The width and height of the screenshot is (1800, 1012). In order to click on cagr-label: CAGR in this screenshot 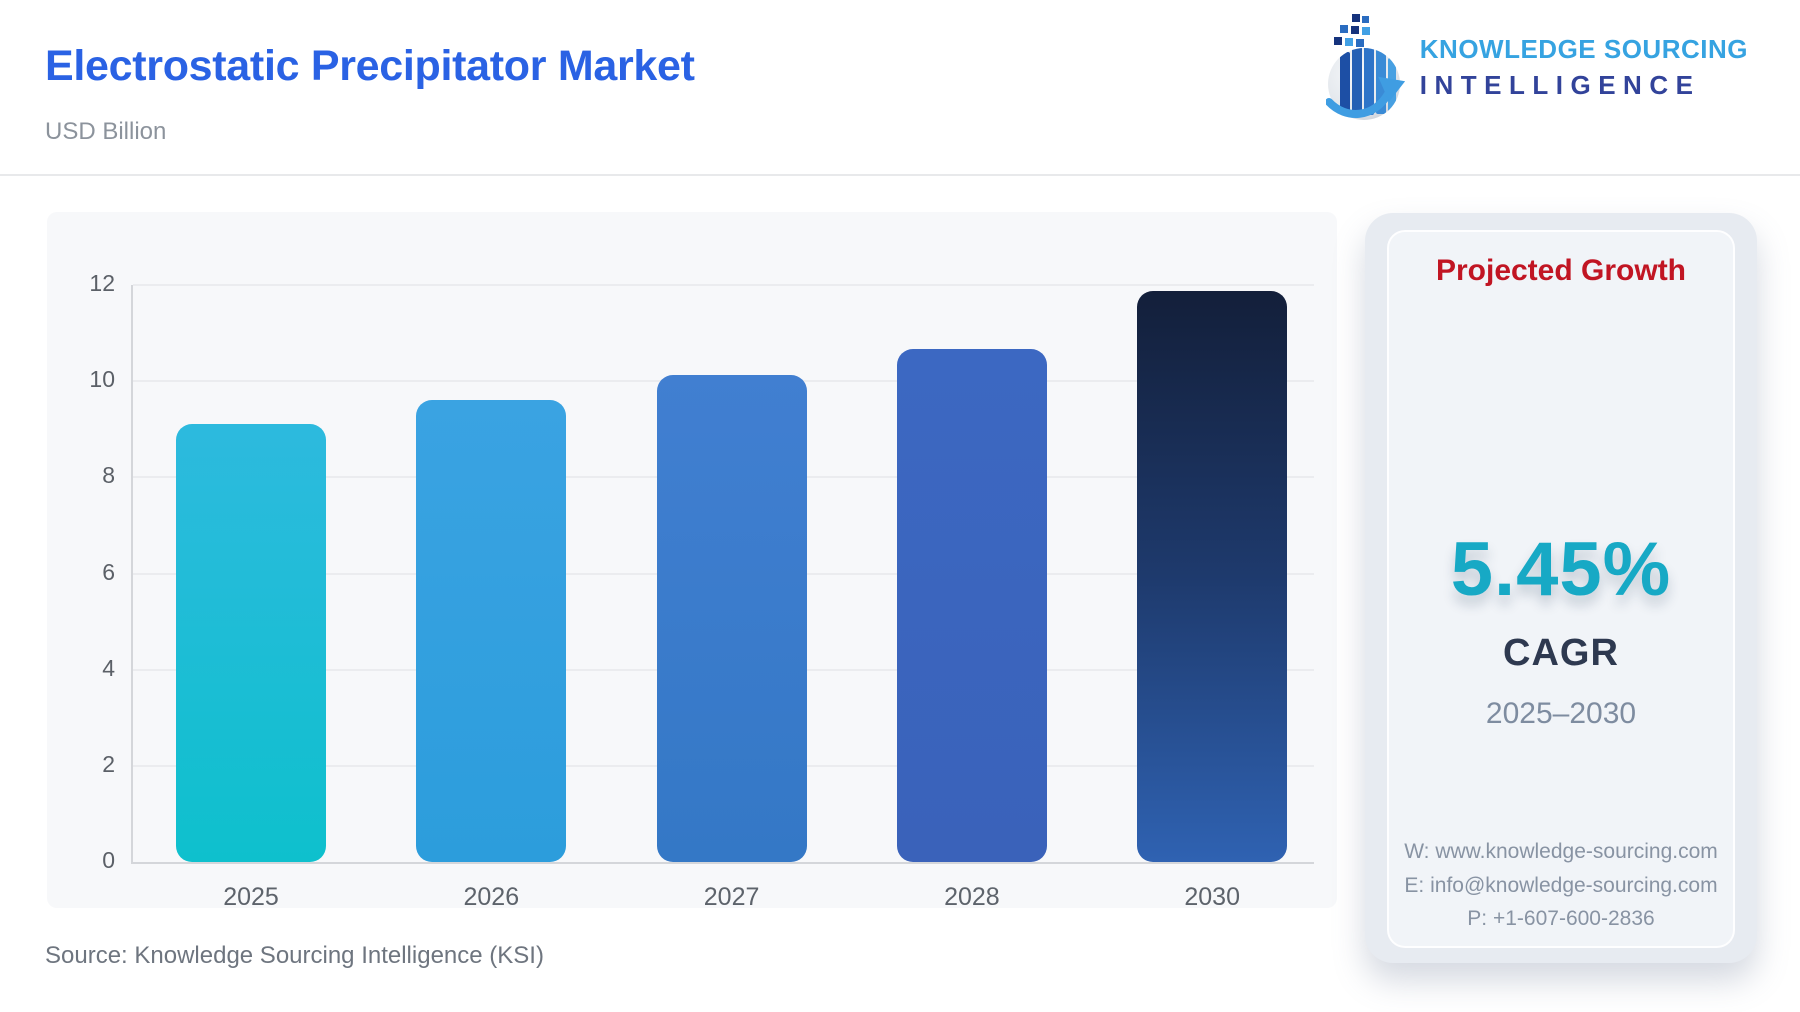, I will do `click(1561, 653)`.